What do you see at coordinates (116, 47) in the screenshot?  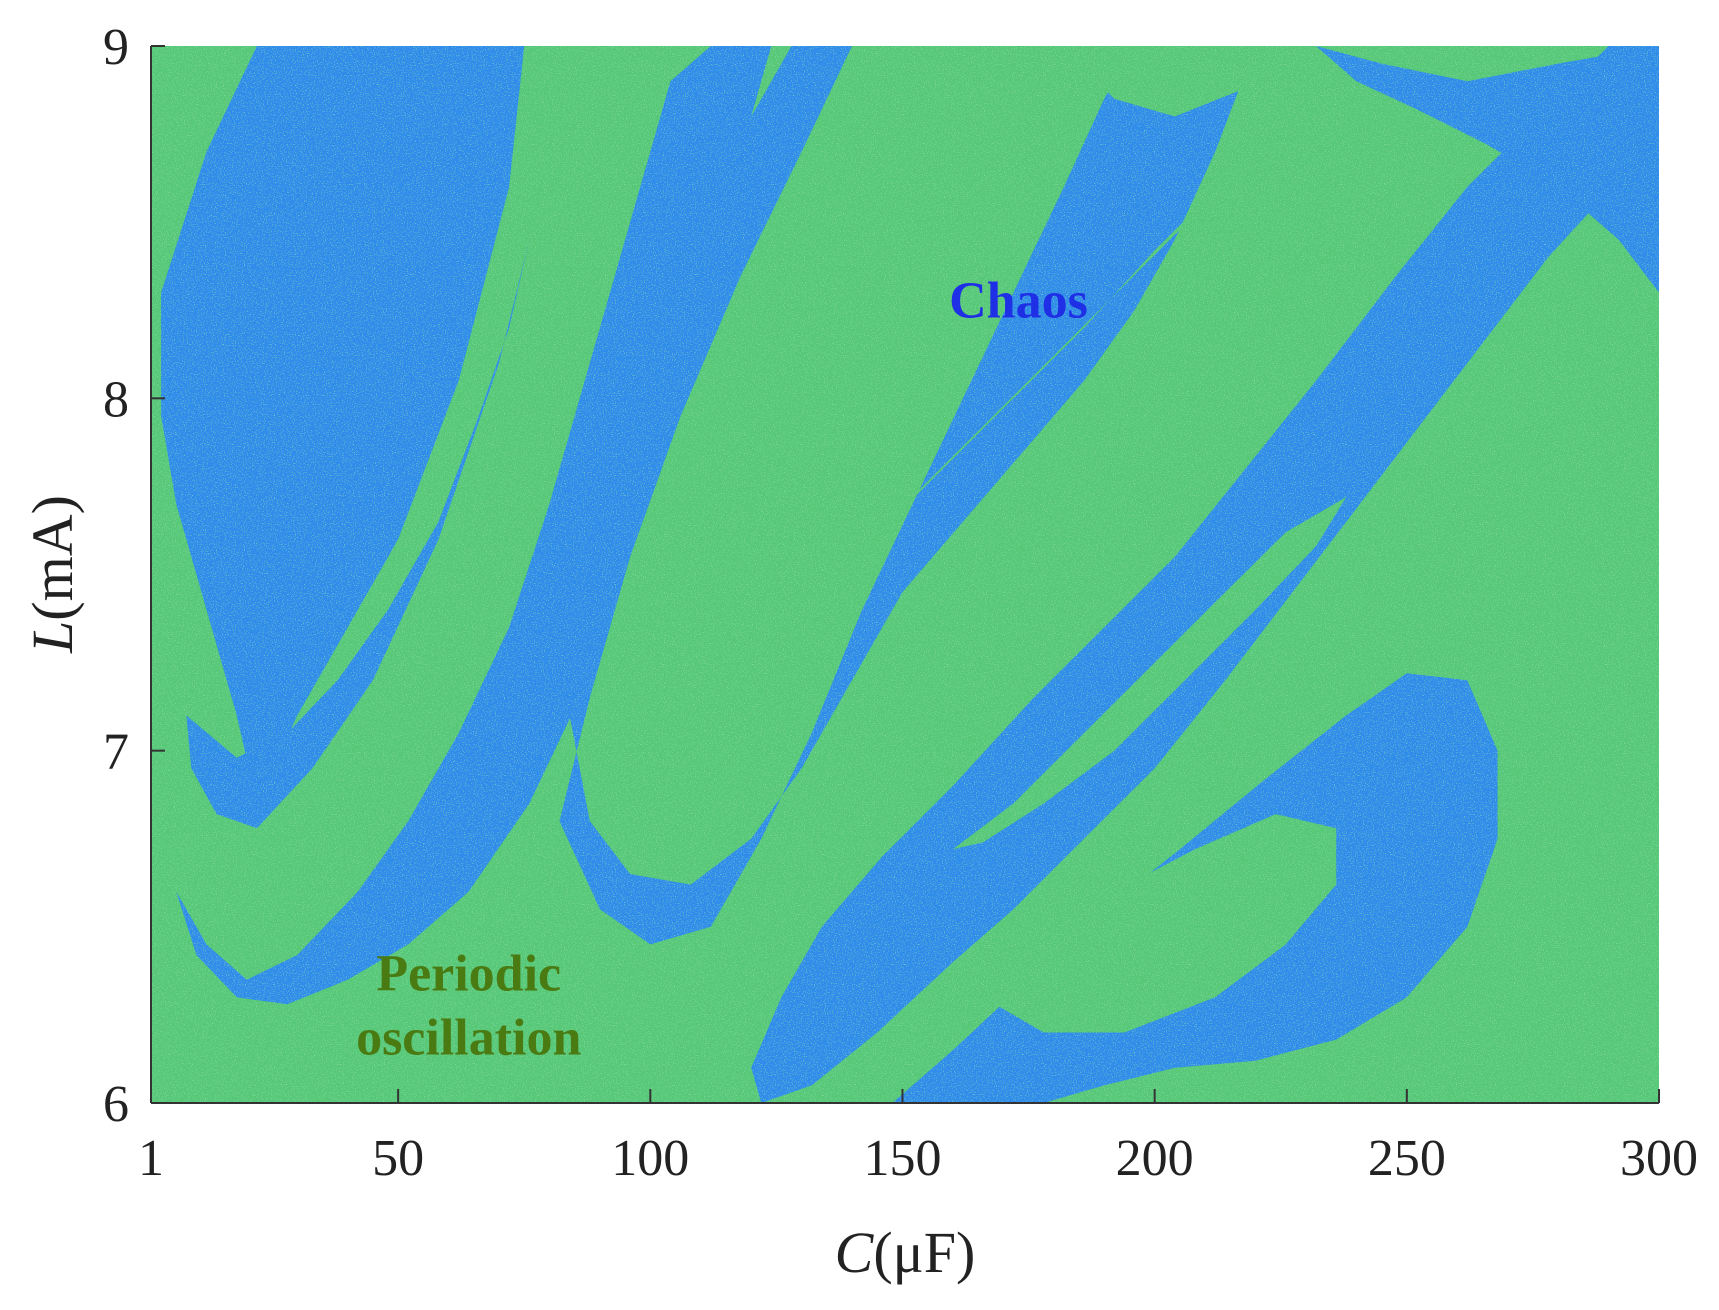 I see `y-tick-label: 9` at bounding box center [116, 47].